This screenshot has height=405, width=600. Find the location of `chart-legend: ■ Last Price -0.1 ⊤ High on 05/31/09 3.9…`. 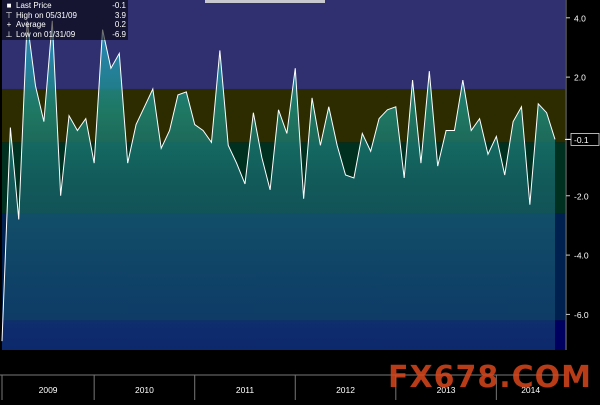

chart-legend: ■ Last Price -0.1 ⊤ High on 05/31/09 3.9… is located at coordinates (65, 20).